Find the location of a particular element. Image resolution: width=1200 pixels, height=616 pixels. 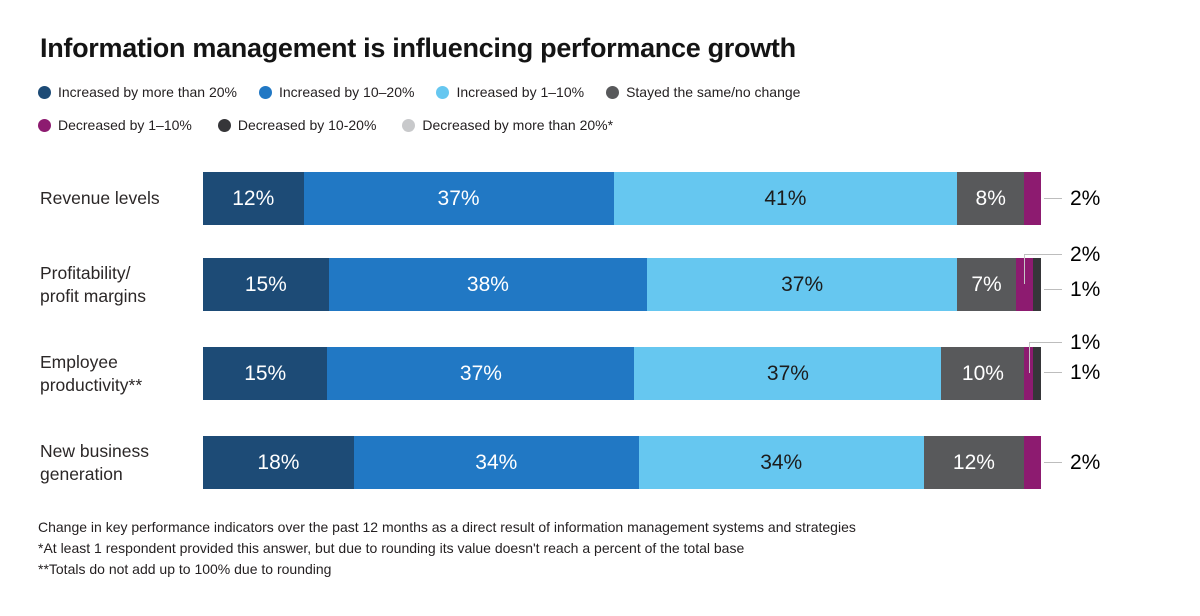

legend-item: Decreased by 1–10% is located at coordinates (115, 125).